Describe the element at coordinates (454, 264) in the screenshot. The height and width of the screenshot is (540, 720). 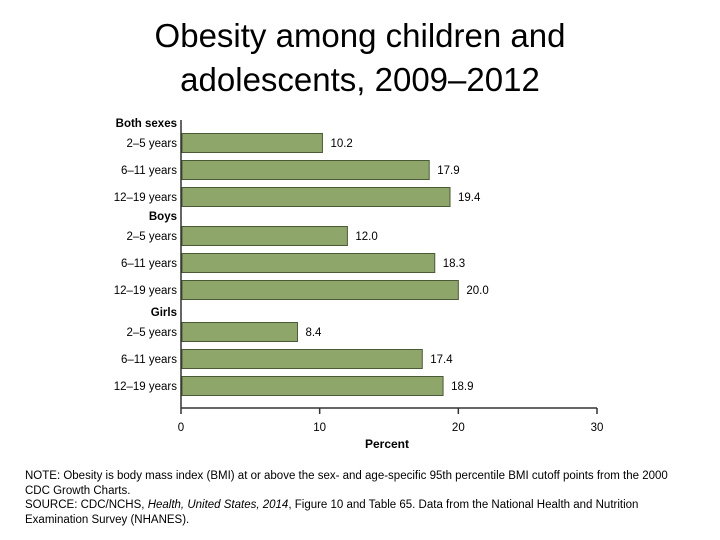
I see `bar-value-label: 18.3` at that location.